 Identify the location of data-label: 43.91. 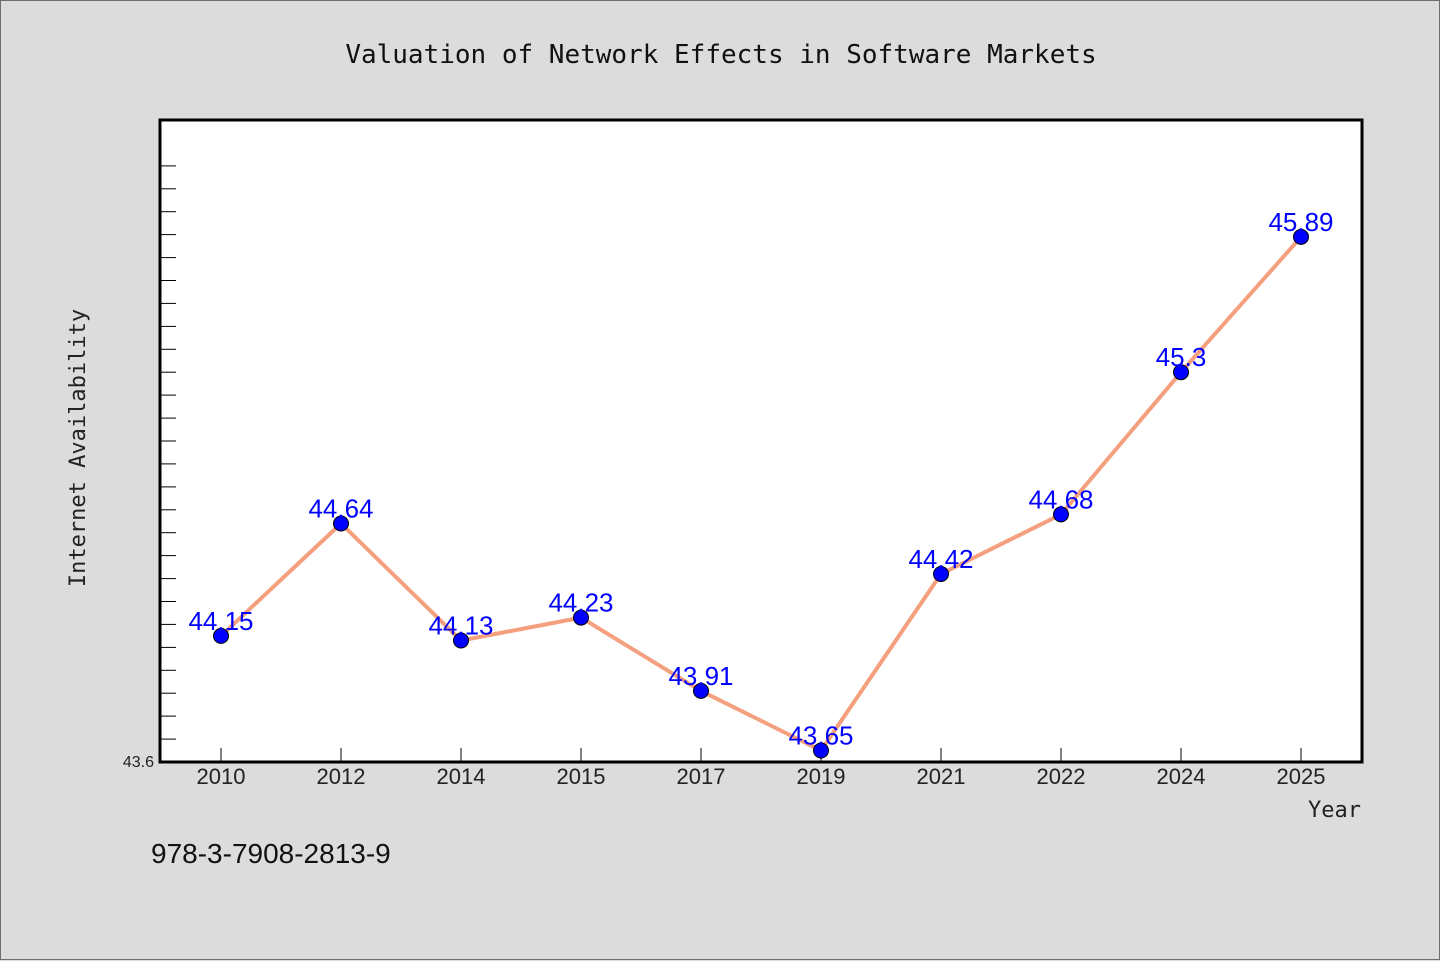
(700, 676).